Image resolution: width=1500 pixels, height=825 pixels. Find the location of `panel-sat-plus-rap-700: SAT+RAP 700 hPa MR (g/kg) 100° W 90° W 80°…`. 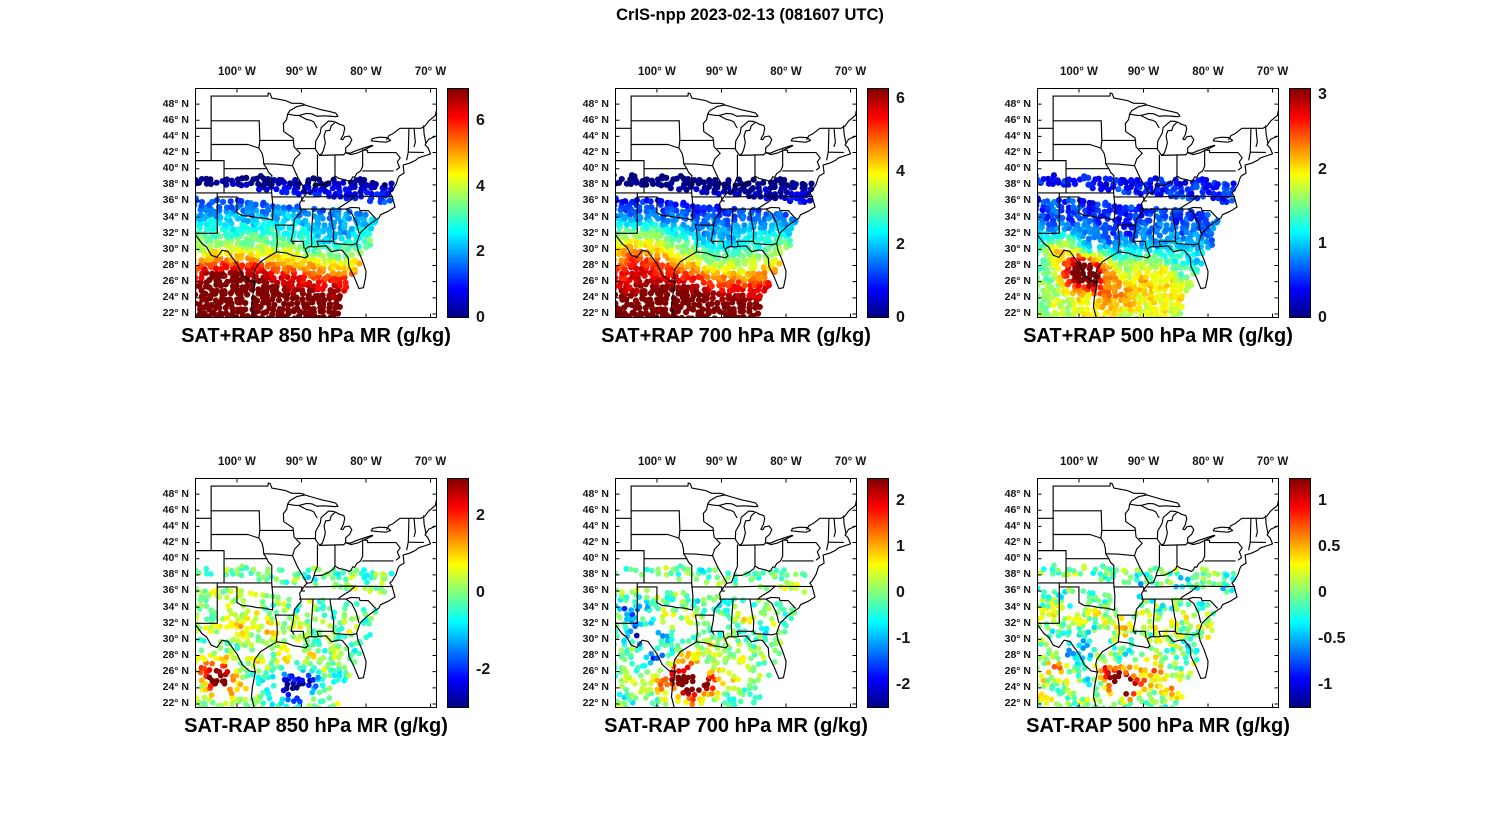

panel-sat-plus-rap-700: SAT+RAP 700 hPa MR (g/kg) 100° W 90° W 80°… is located at coordinates (744, 206).